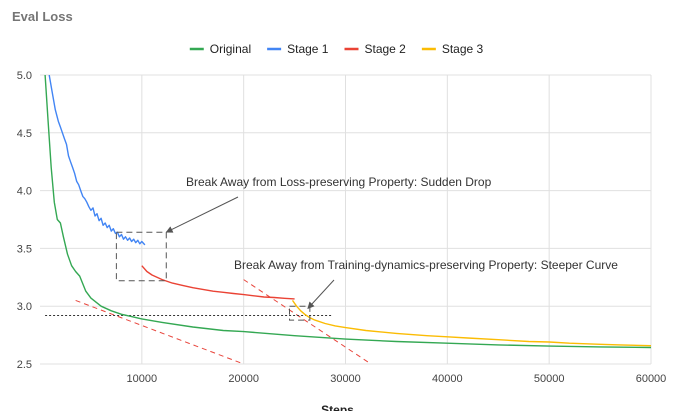  I want to click on y-tick-label: 3.0, so click(24, 307).